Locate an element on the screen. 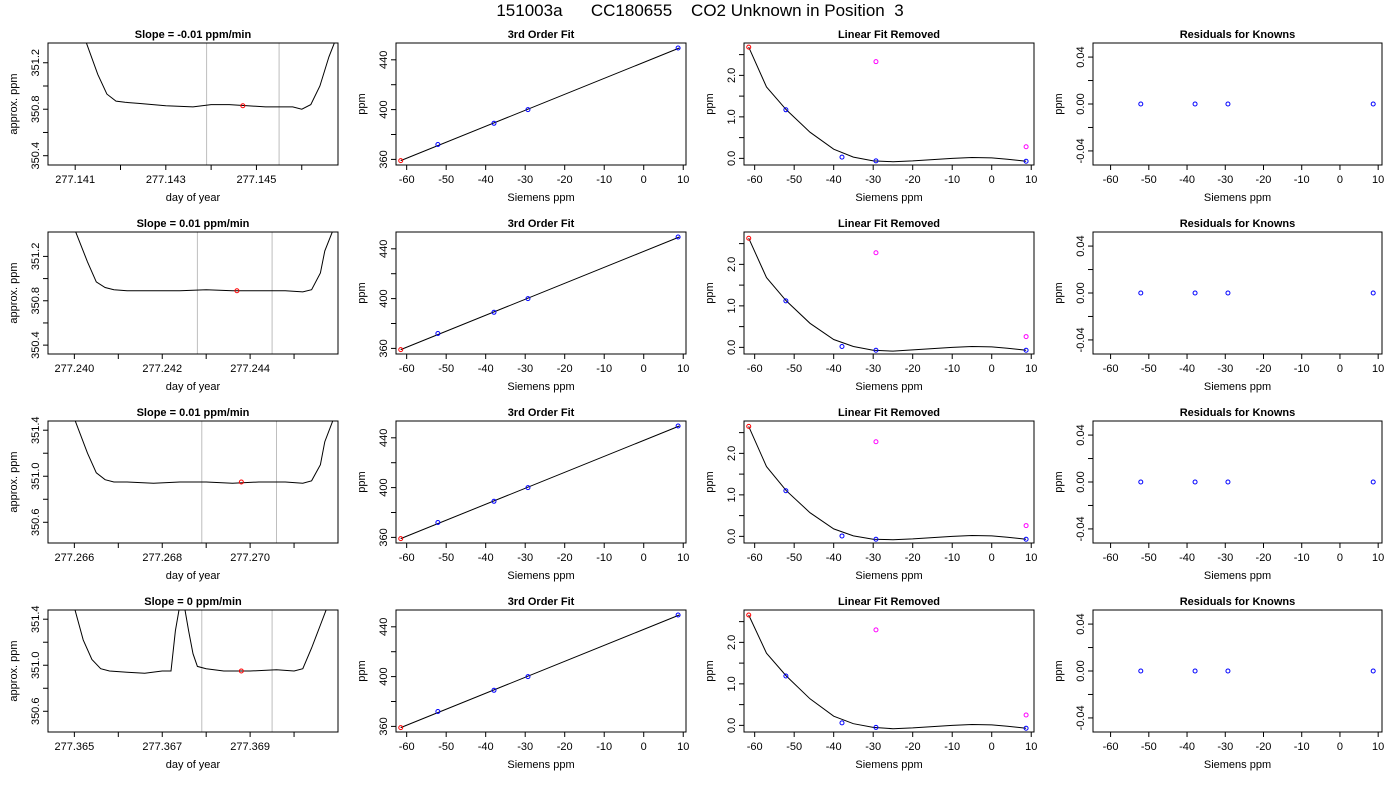 This screenshot has height=800, width=1400. x-axis-label: day of year is located at coordinates (193, 576).